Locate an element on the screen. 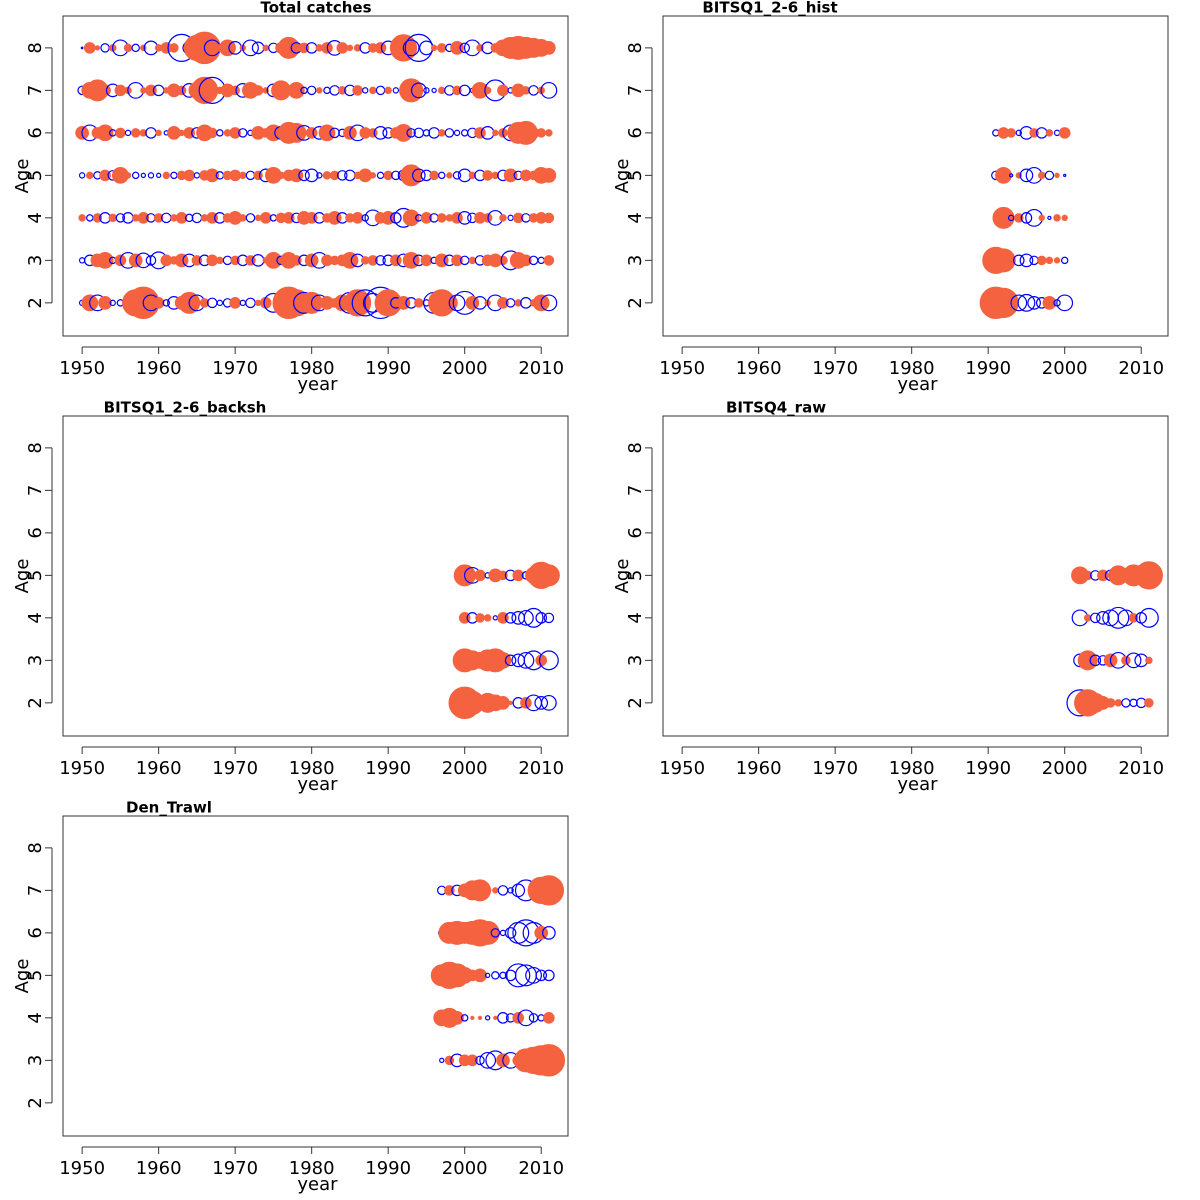 This screenshot has width=1200, height=1200. x-axis-label: year is located at coordinates (917, 384).